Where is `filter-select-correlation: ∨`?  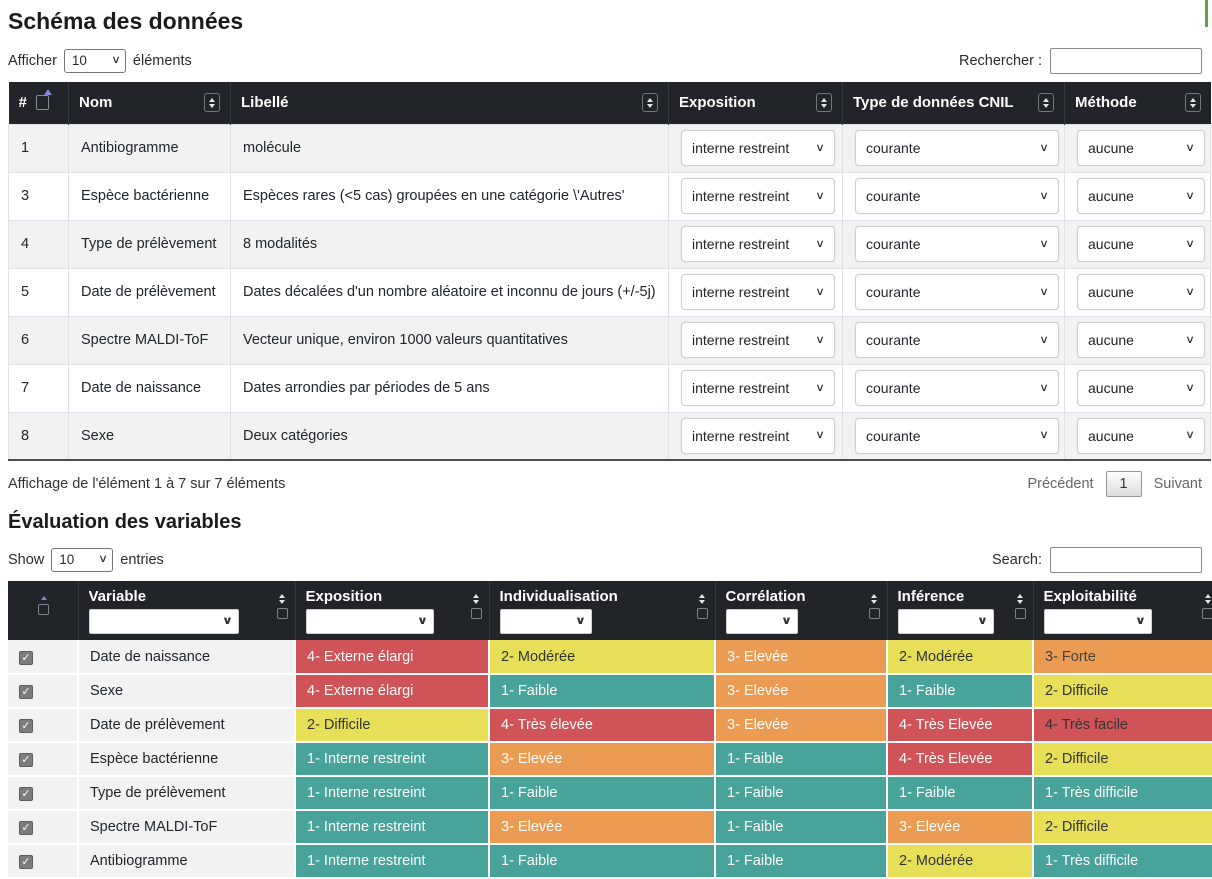 filter-select-correlation: ∨ is located at coordinates (761, 621).